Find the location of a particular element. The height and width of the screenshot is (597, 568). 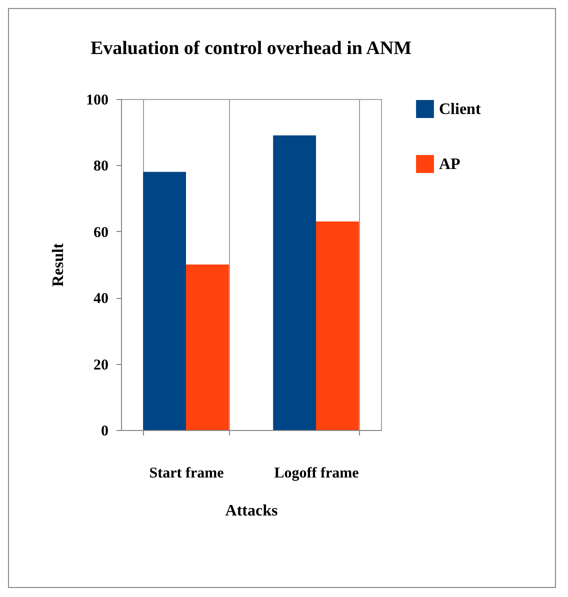

x-axis-title: Attacks is located at coordinates (251, 511).